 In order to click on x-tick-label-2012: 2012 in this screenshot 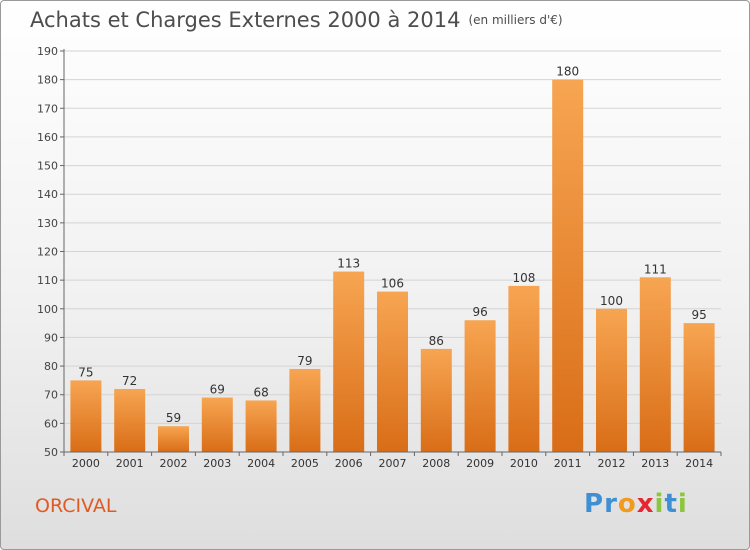, I will do `click(612, 463)`.